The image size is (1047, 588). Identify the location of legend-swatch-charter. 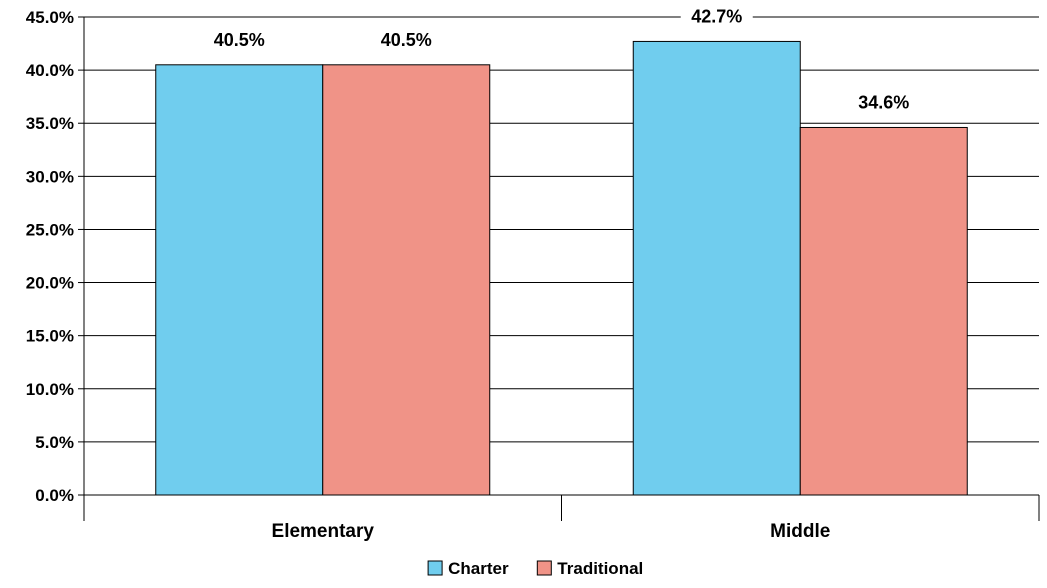
(435, 568).